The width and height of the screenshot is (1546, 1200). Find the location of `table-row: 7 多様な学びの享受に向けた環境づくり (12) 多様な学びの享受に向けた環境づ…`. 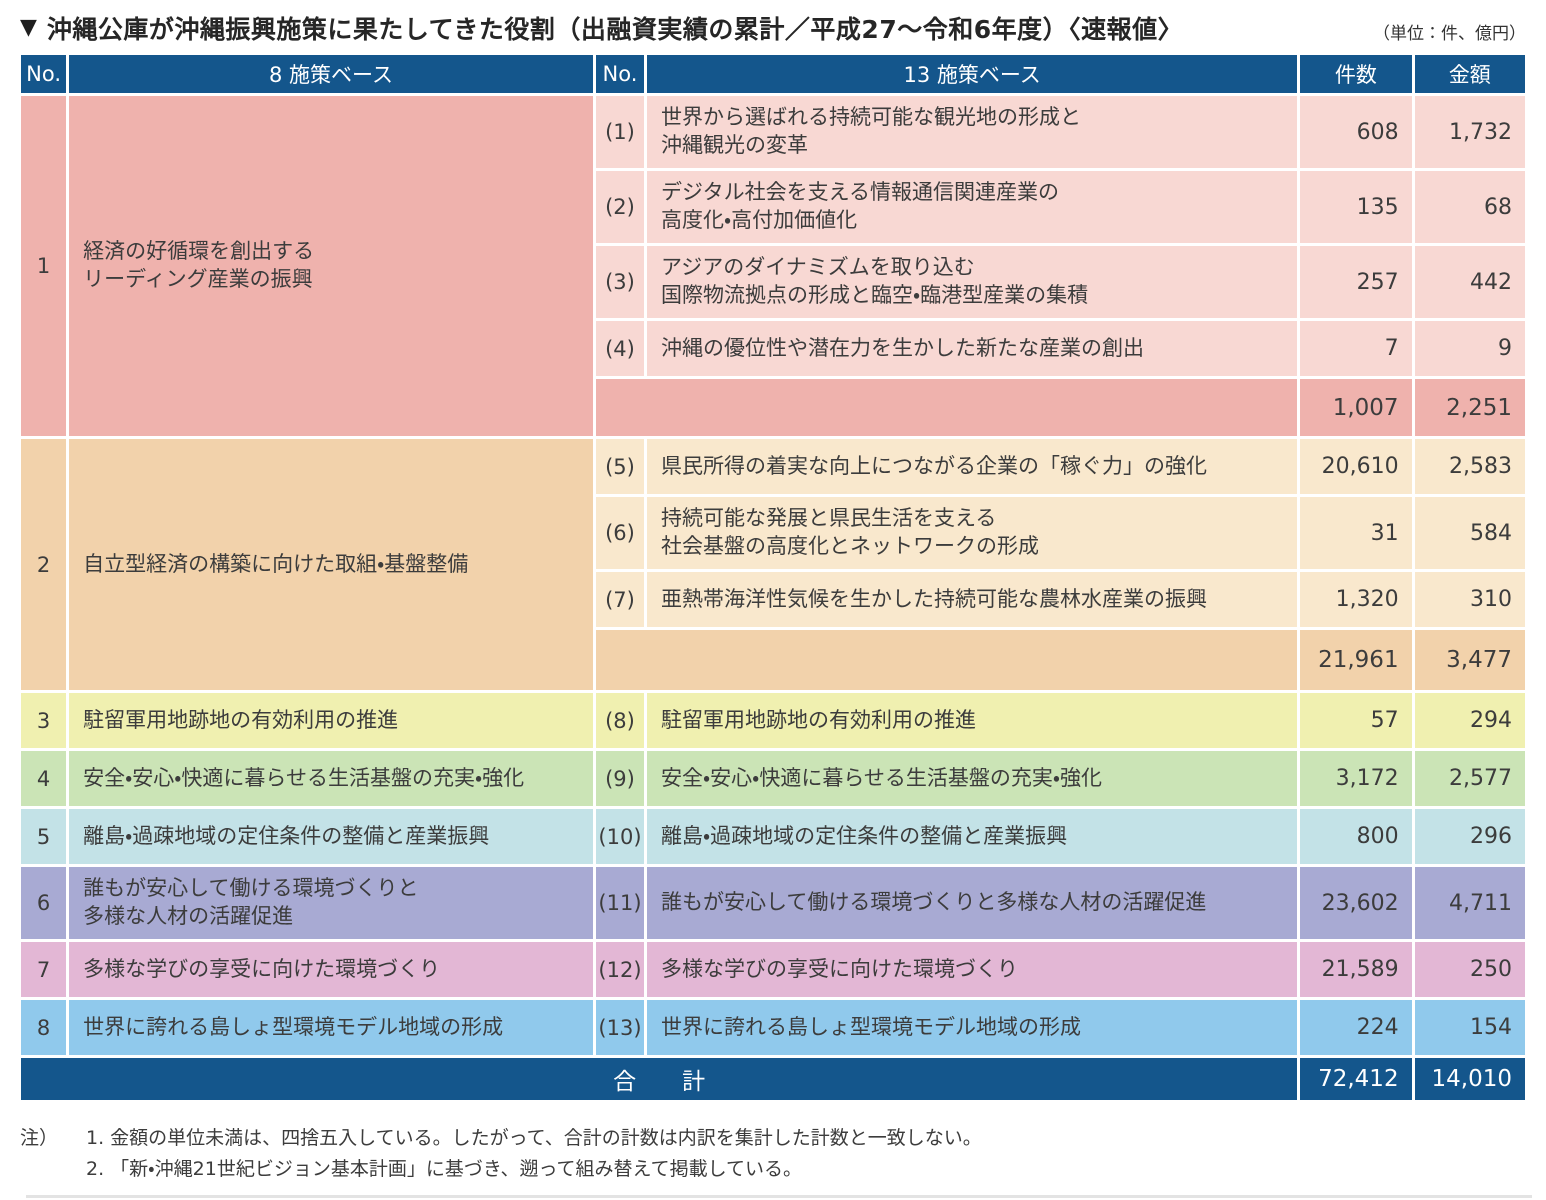

table-row: 7 多様な学びの享受に向けた環境づくり (12) 多様な学びの享受に向けた環境づ… is located at coordinates (773, 969).